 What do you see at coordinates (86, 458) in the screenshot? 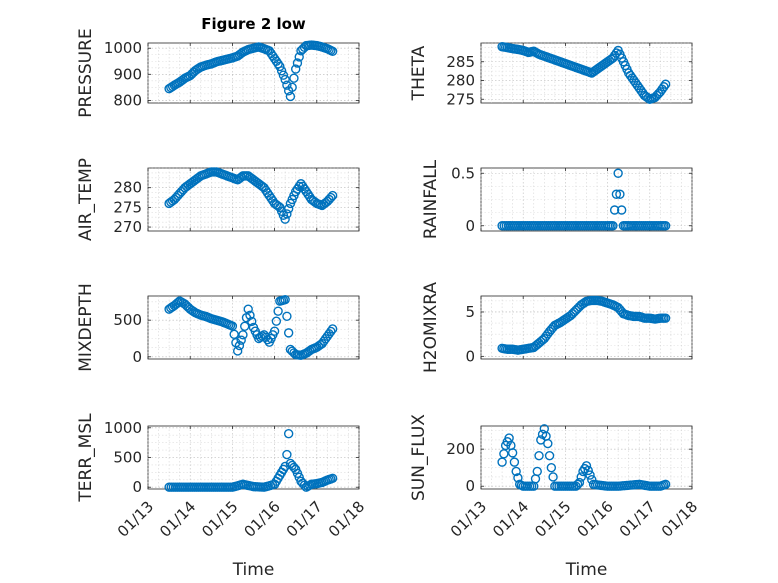
I see `y-axis-label: TERR_MSL` at bounding box center [86, 458].